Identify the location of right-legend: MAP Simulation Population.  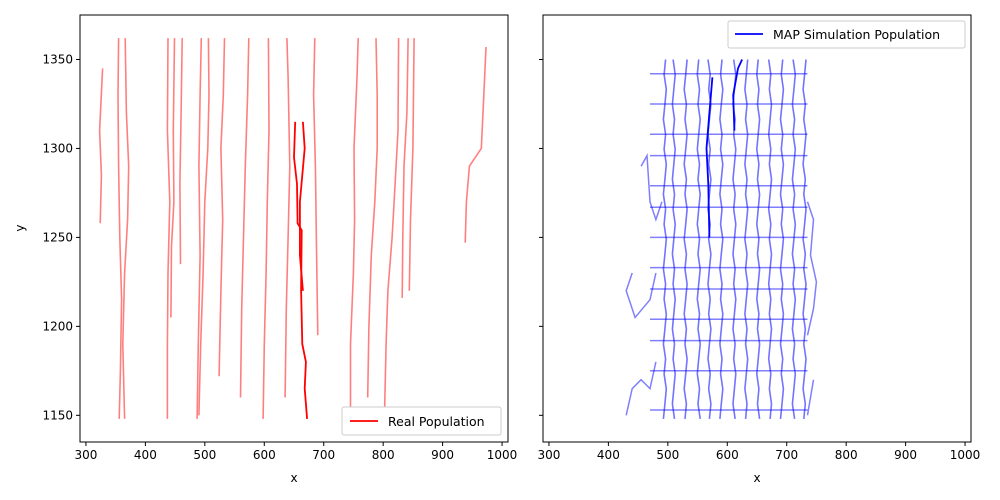
(846, 34).